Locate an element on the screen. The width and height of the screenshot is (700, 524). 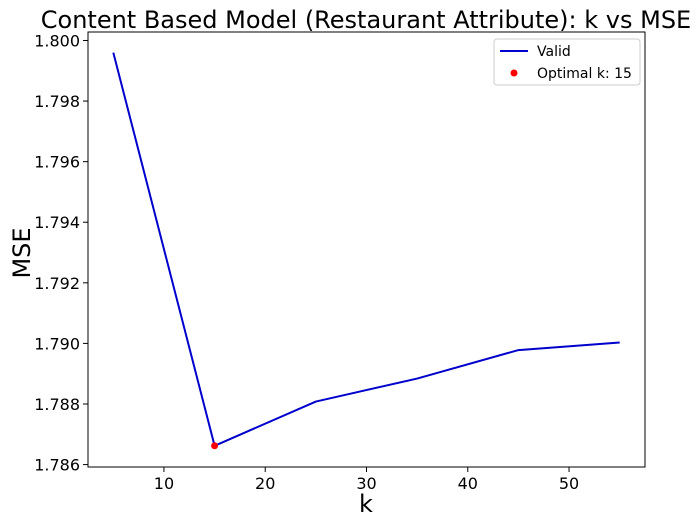
x-tick-label: 40 is located at coordinates (468, 483).